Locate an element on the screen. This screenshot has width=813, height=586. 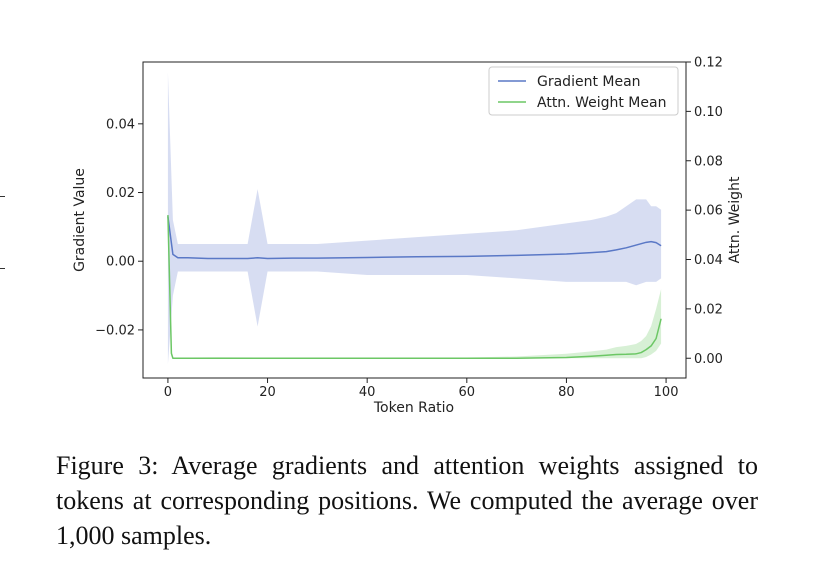
right-y-axis-label: Attn. Weight is located at coordinates (735, 219).